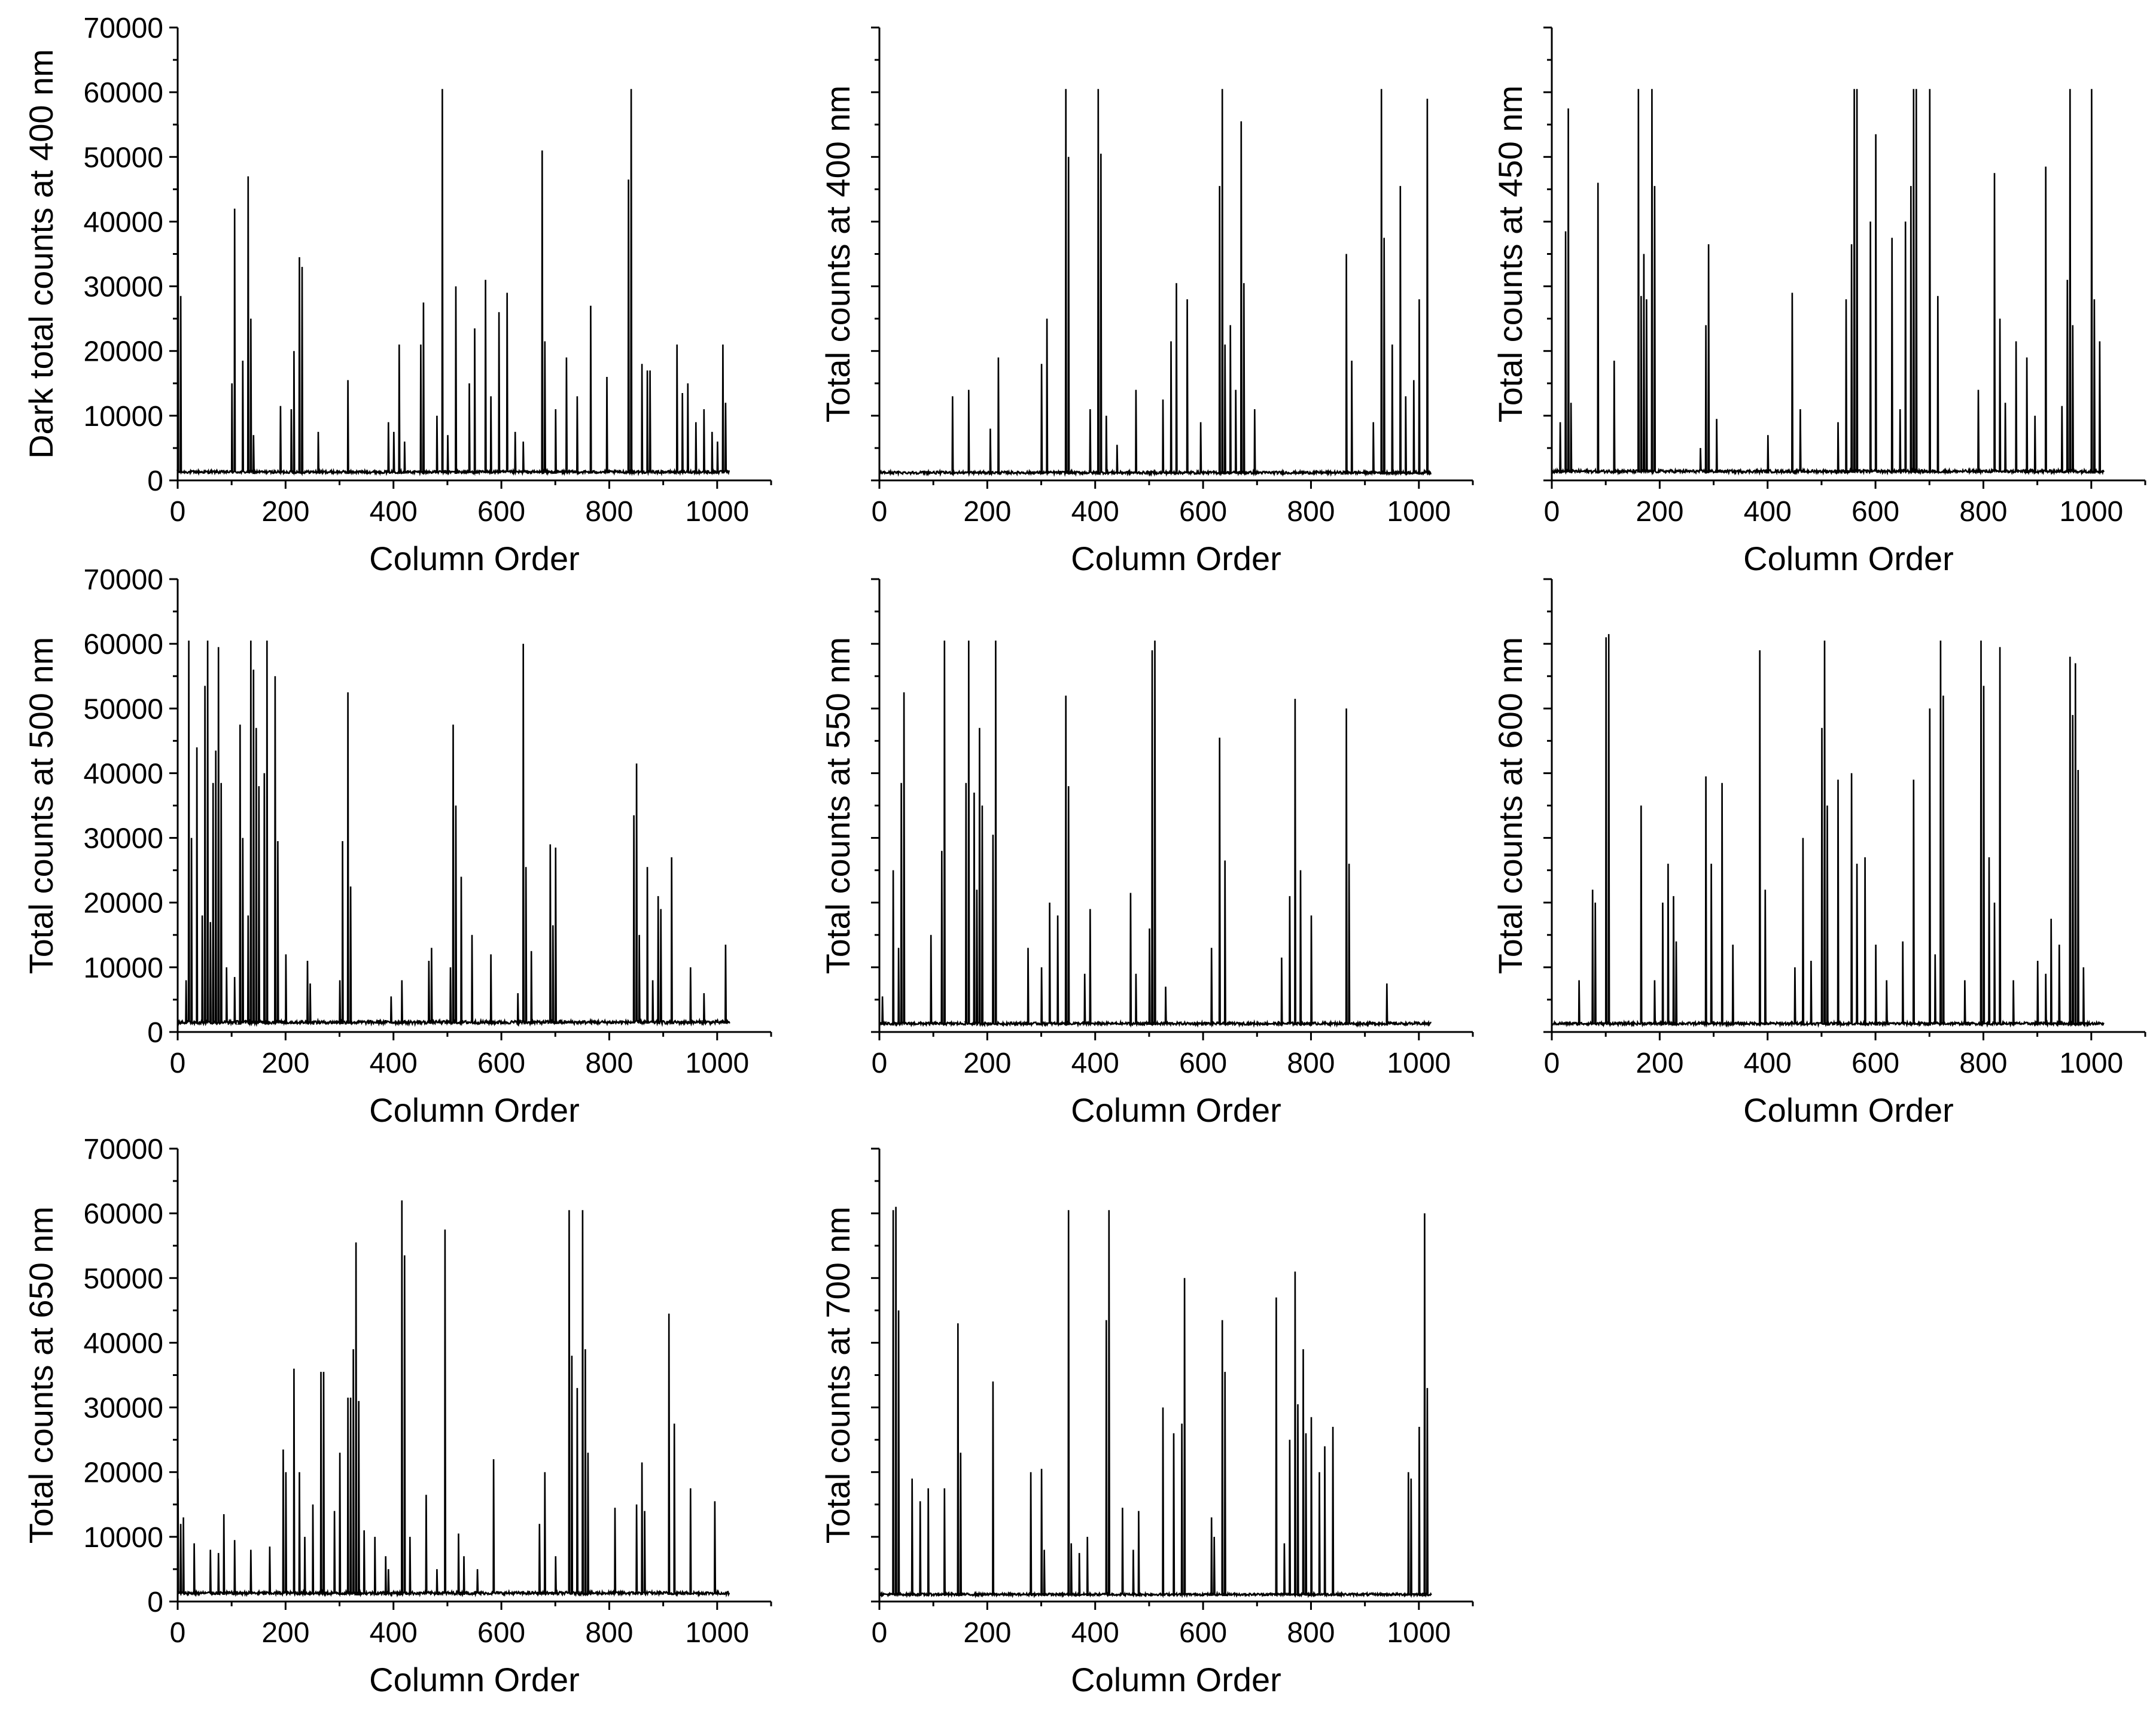 The height and width of the screenshot is (1711, 2156). What do you see at coordinates (838, 805) in the screenshot?
I see `y-axis-title: Total counts at 550 nm` at bounding box center [838, 805].